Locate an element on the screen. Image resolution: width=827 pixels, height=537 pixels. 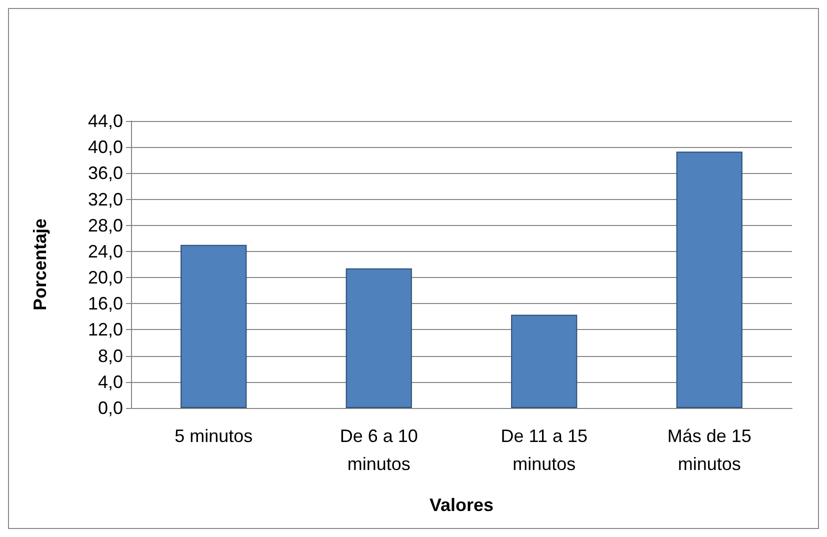
y-tick-label: 36,0 is located at coordinates (105, 173).